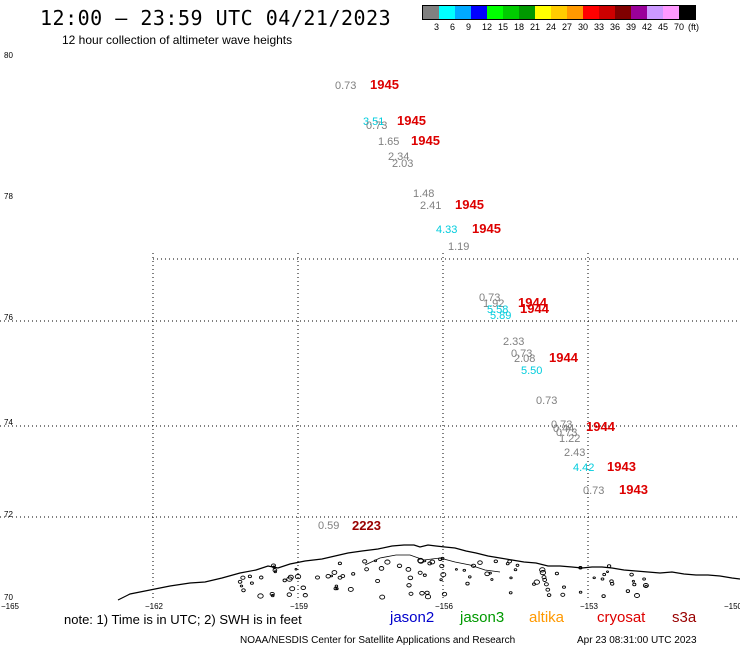 The height and width of the screenshot is (650, 740). I want to click on legend-tick-label: 9, so click(469, 27).